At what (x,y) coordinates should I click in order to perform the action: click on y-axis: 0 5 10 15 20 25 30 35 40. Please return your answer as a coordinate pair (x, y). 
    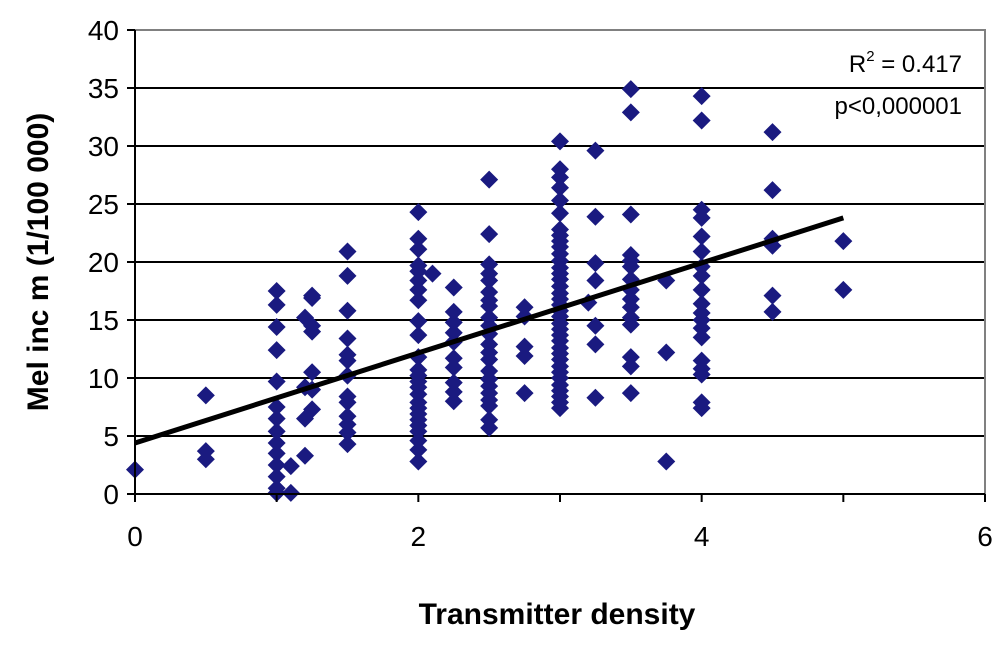
    Looking at the image, I should click on (112, 262).